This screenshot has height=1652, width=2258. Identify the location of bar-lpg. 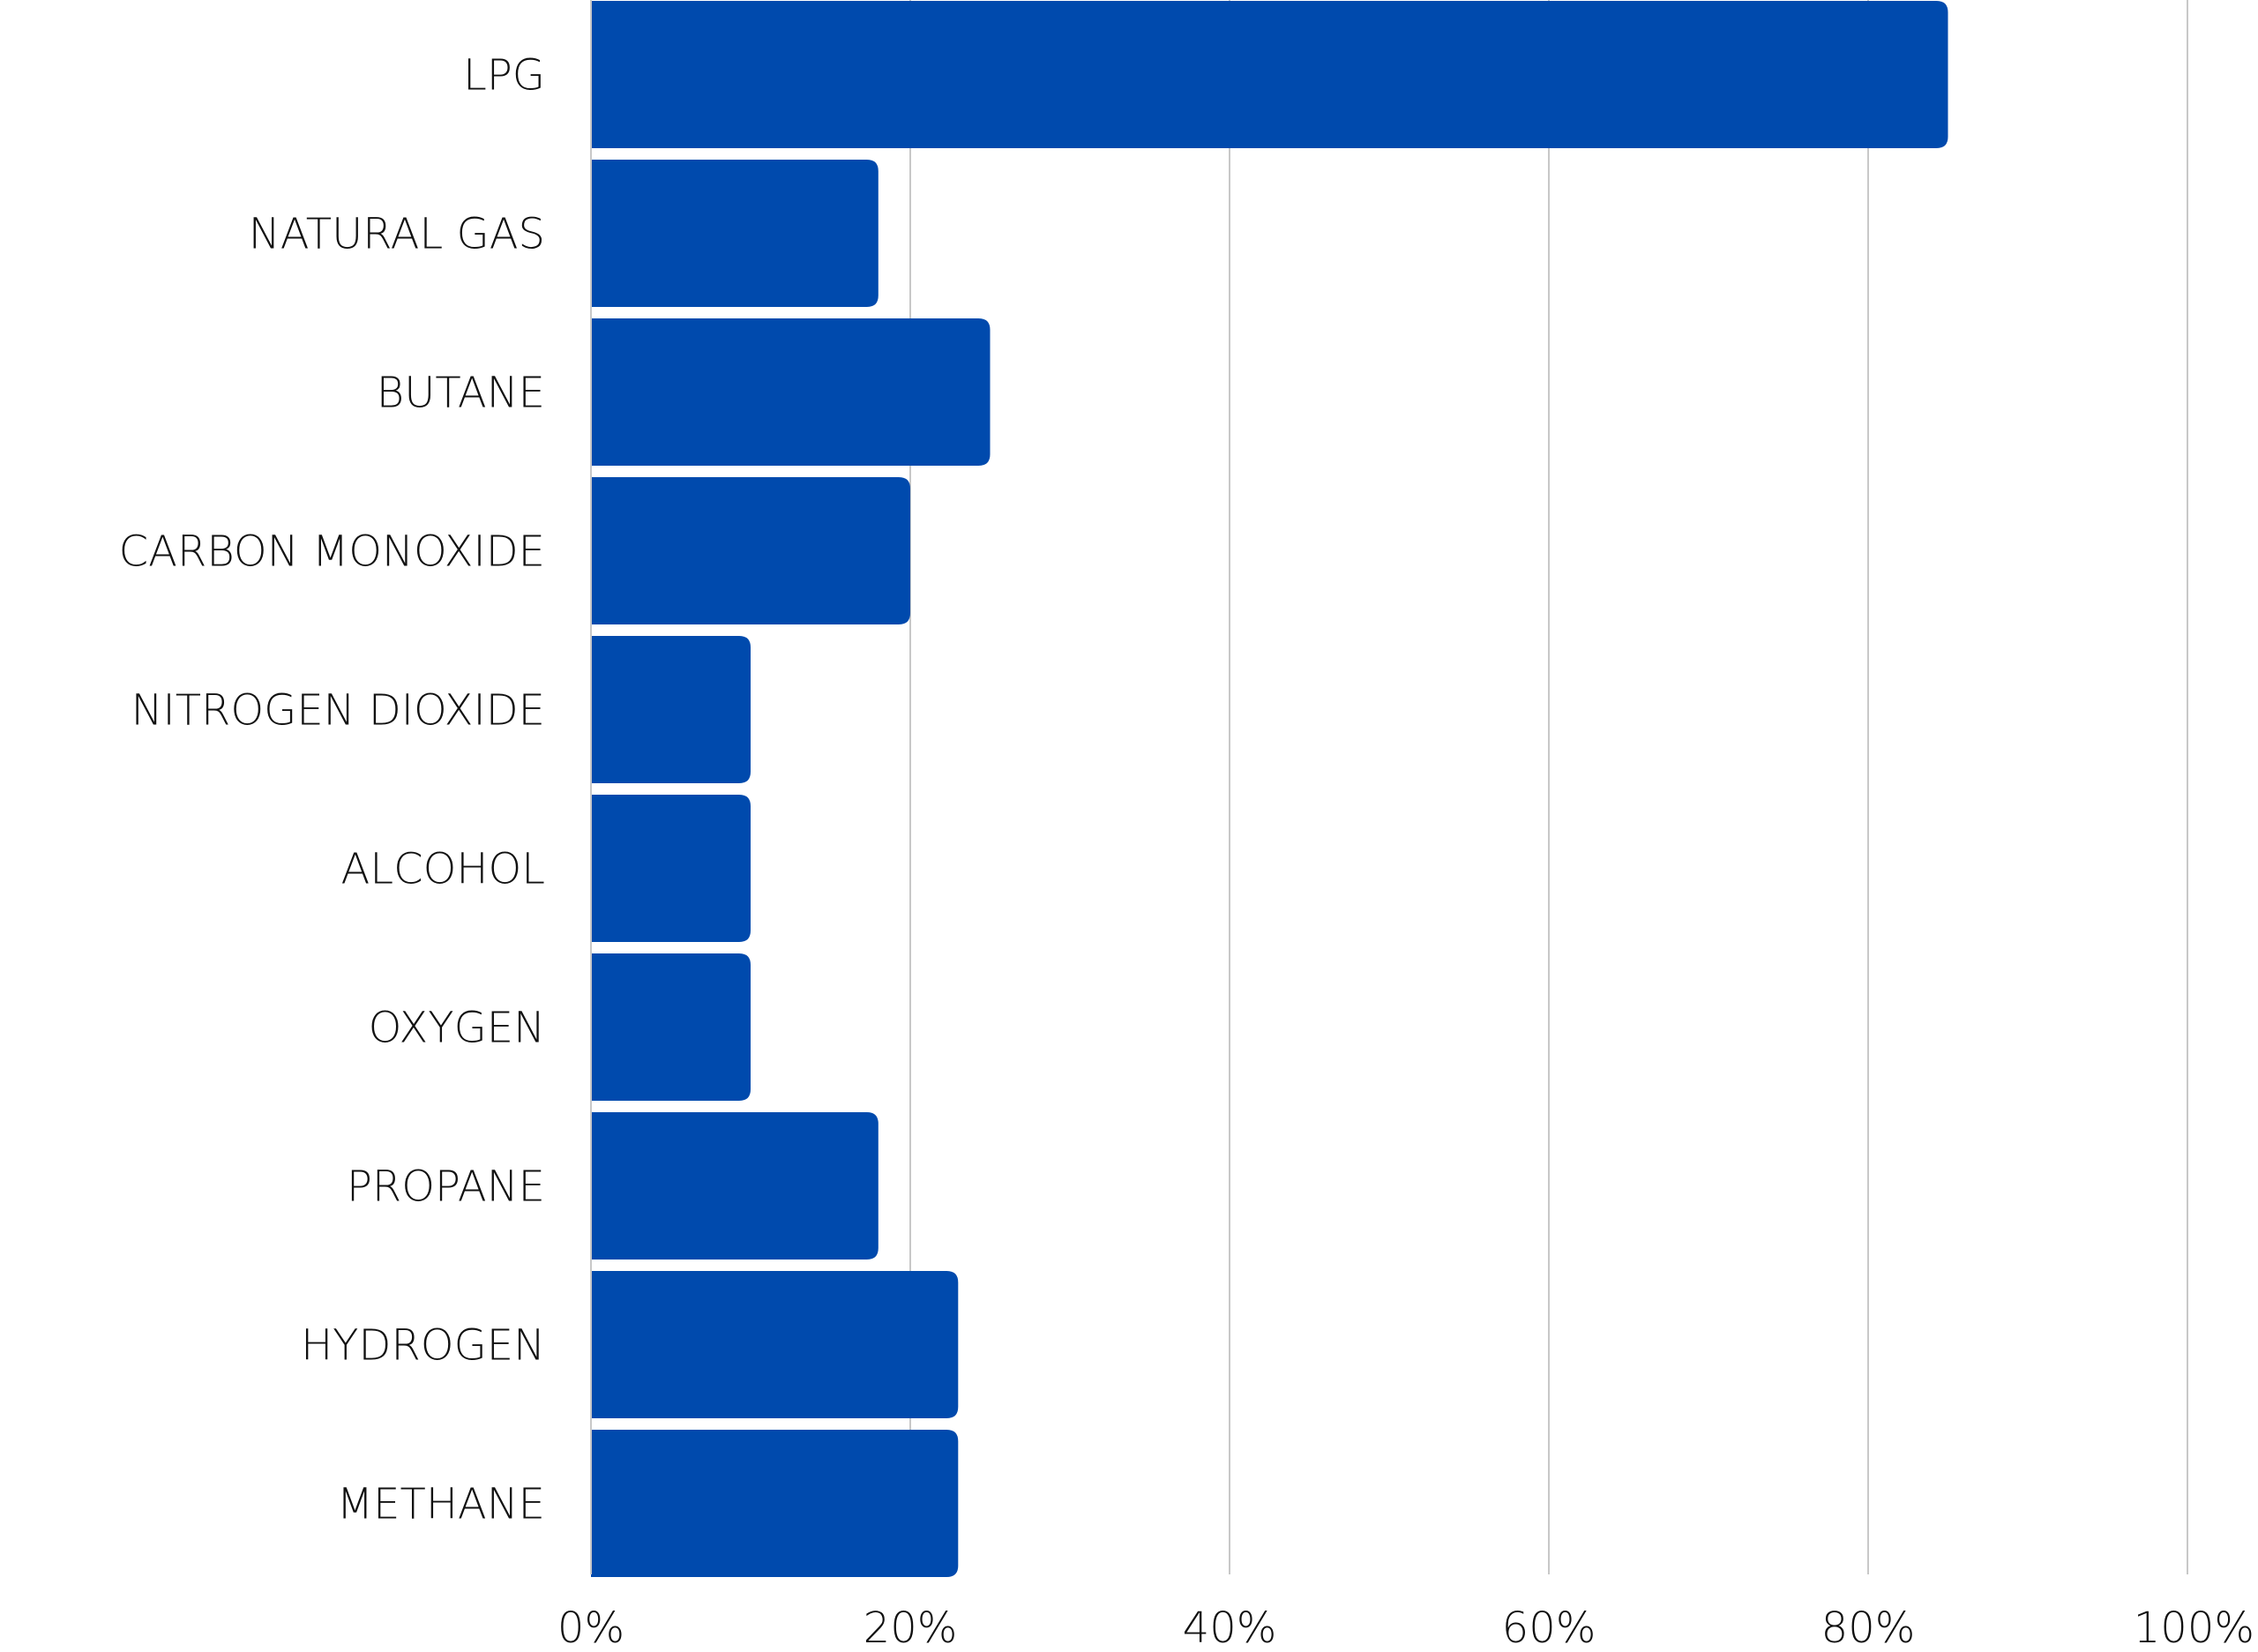
(1270, 74).